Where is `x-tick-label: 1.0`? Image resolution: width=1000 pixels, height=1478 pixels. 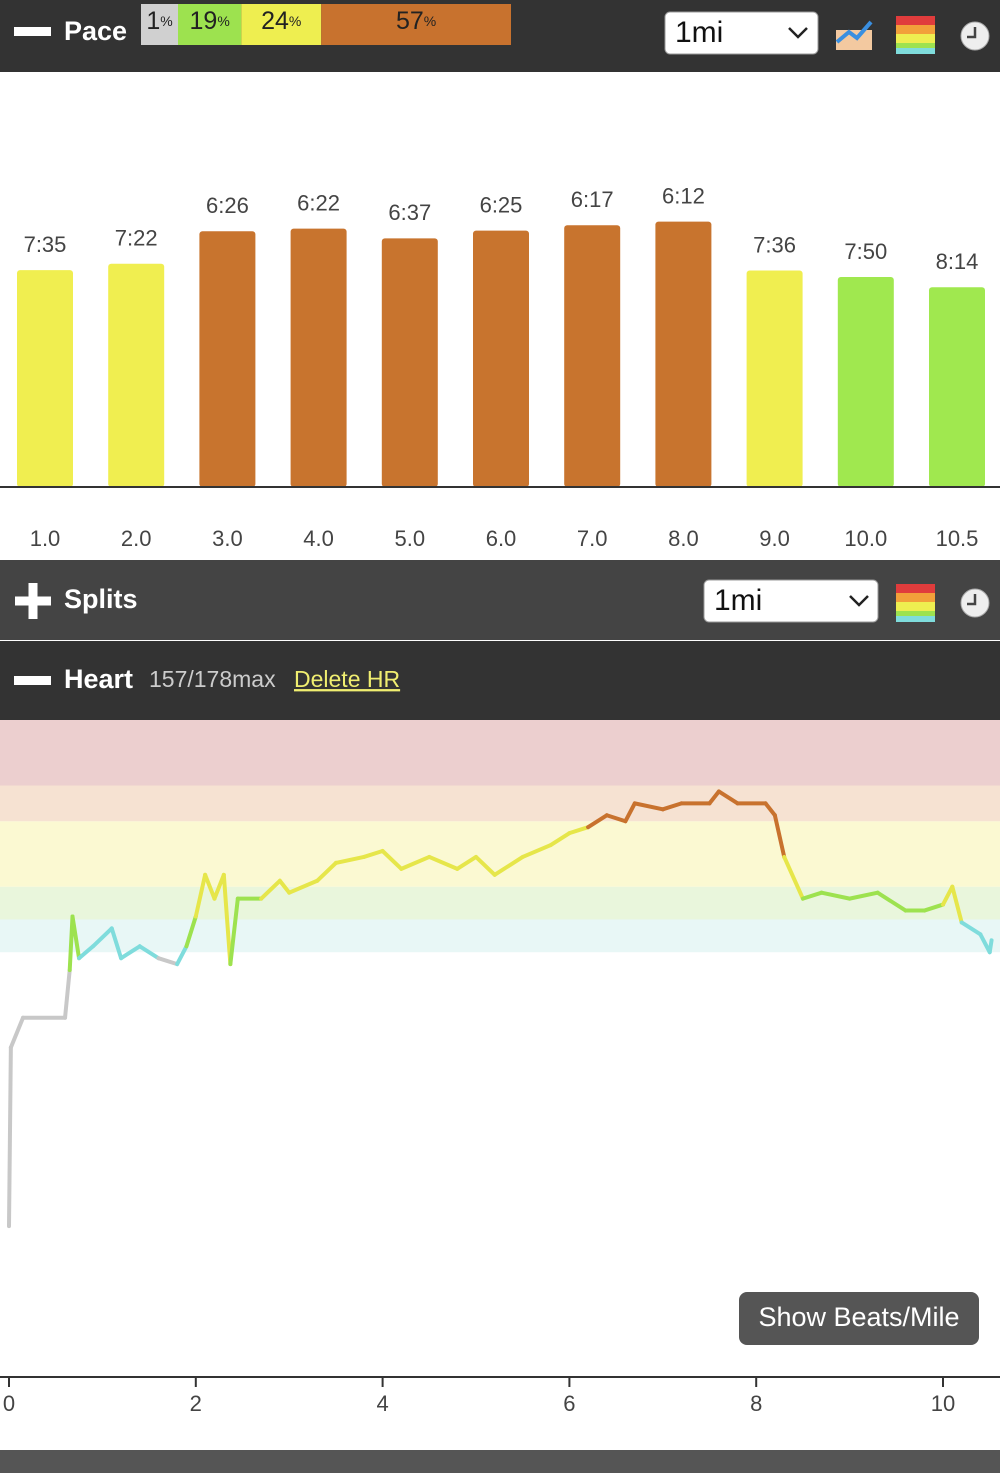 x-tick-label: 1.0 is located at coordinates (45, 538).